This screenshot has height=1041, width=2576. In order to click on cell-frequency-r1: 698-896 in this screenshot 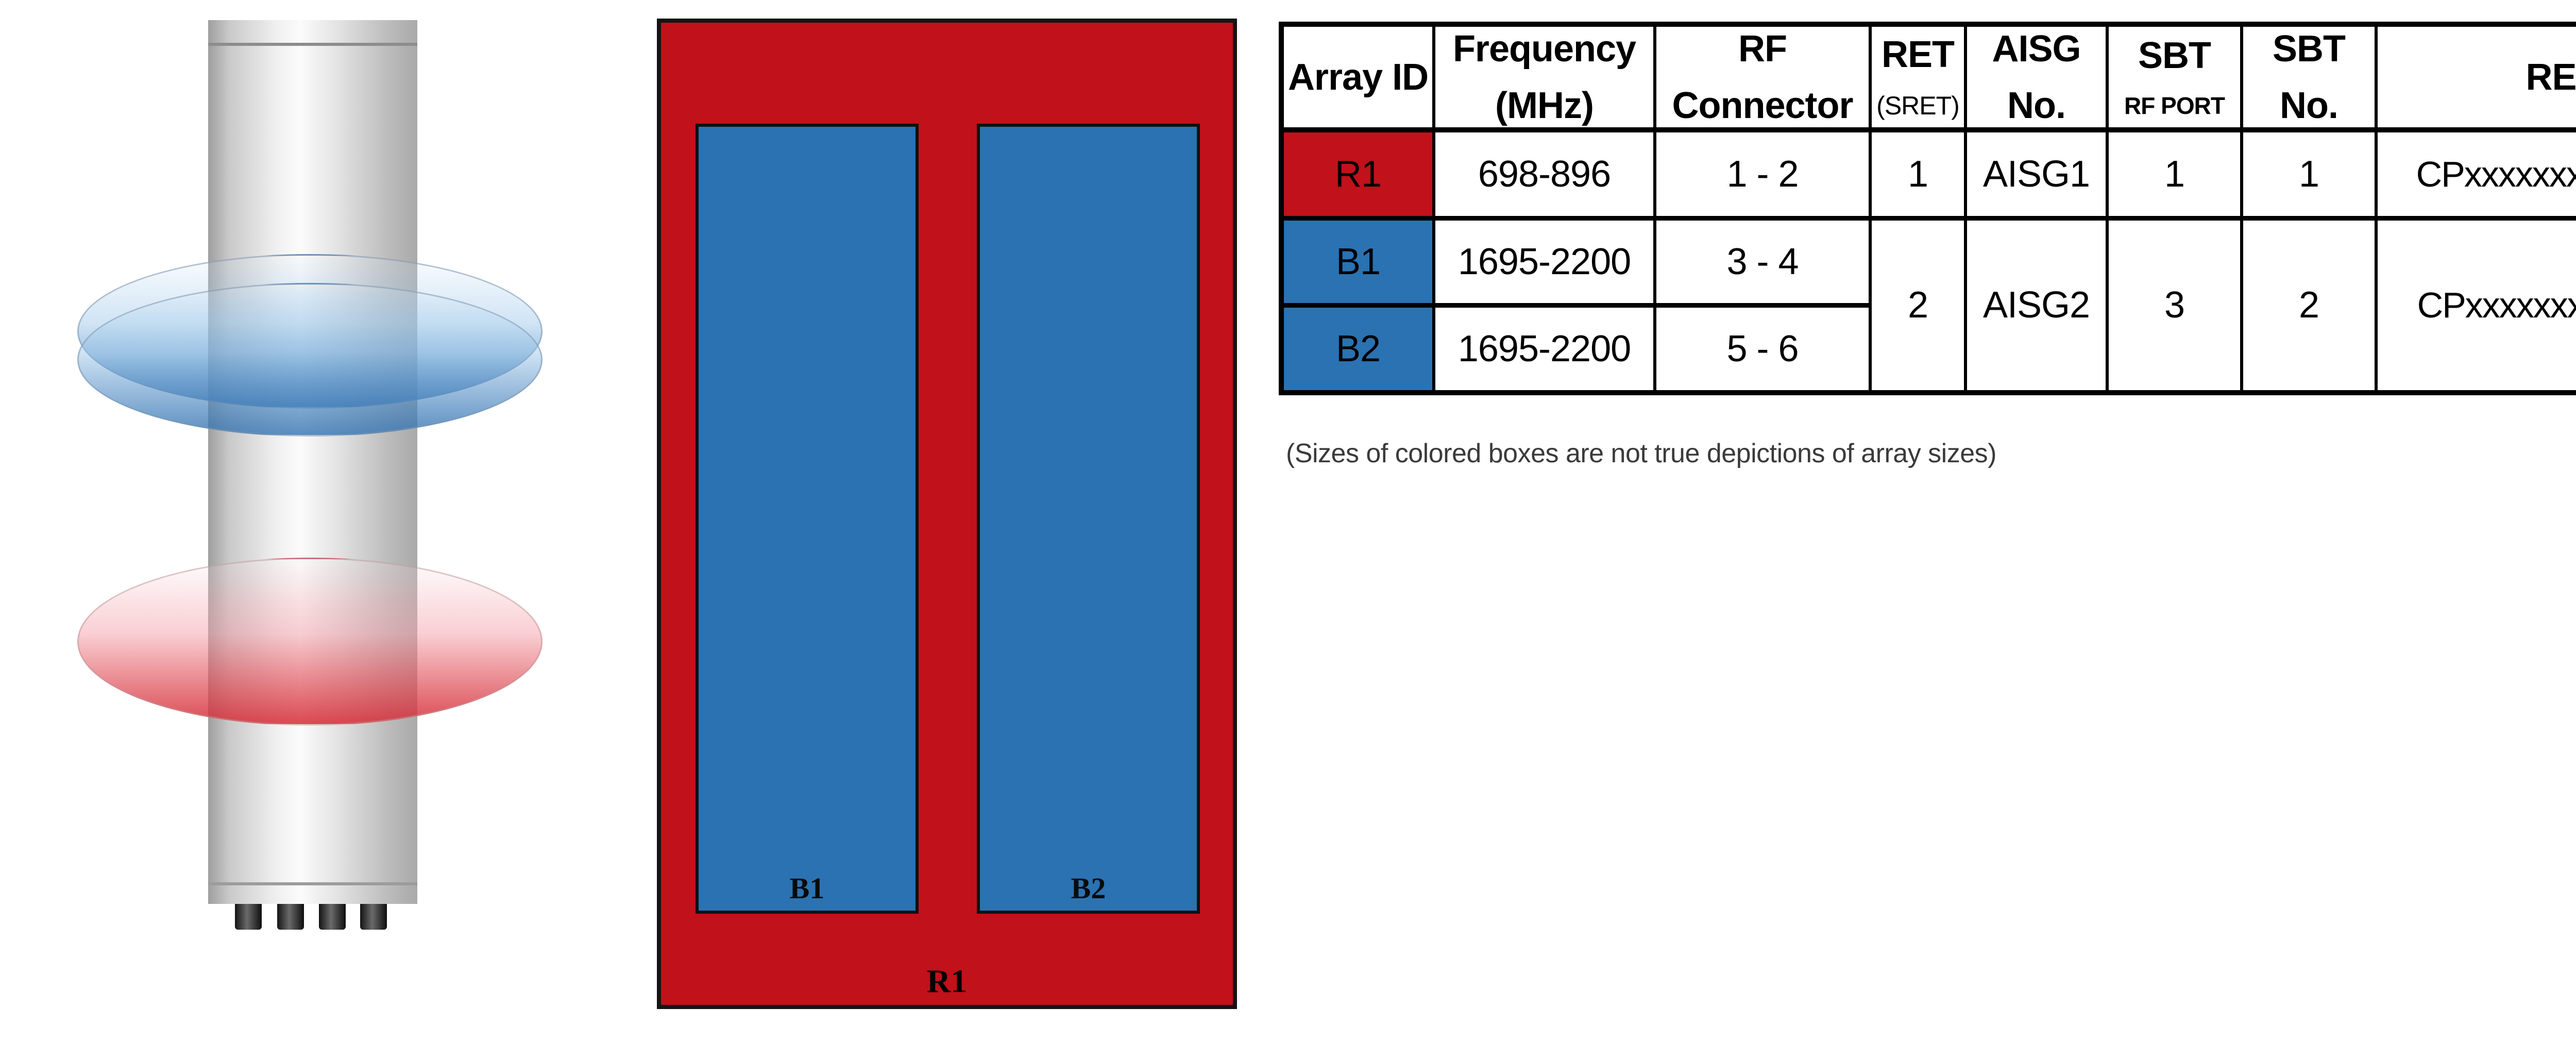, I will do `click(1544, 174)`.